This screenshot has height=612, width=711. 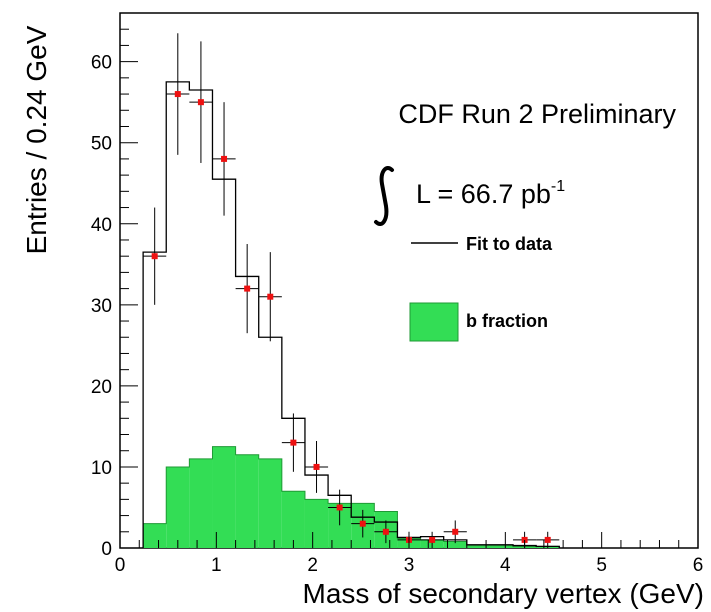 I want to click on x-tick-label: 4, so click(x=505, y=565).